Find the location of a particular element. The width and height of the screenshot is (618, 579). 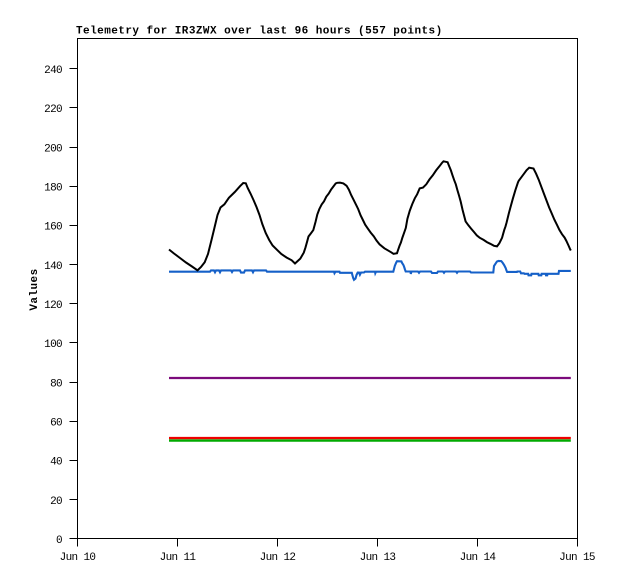

svg-text: 200 is located at coordinates (53, 149).